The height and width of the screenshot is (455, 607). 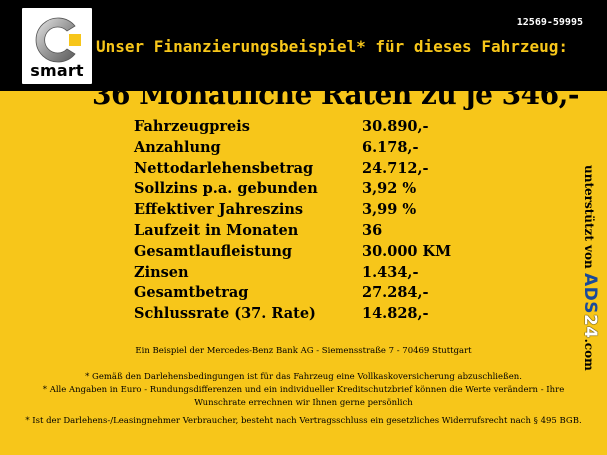 I want to click on ads24-logo: ADS24, so click(x=590, y=306).